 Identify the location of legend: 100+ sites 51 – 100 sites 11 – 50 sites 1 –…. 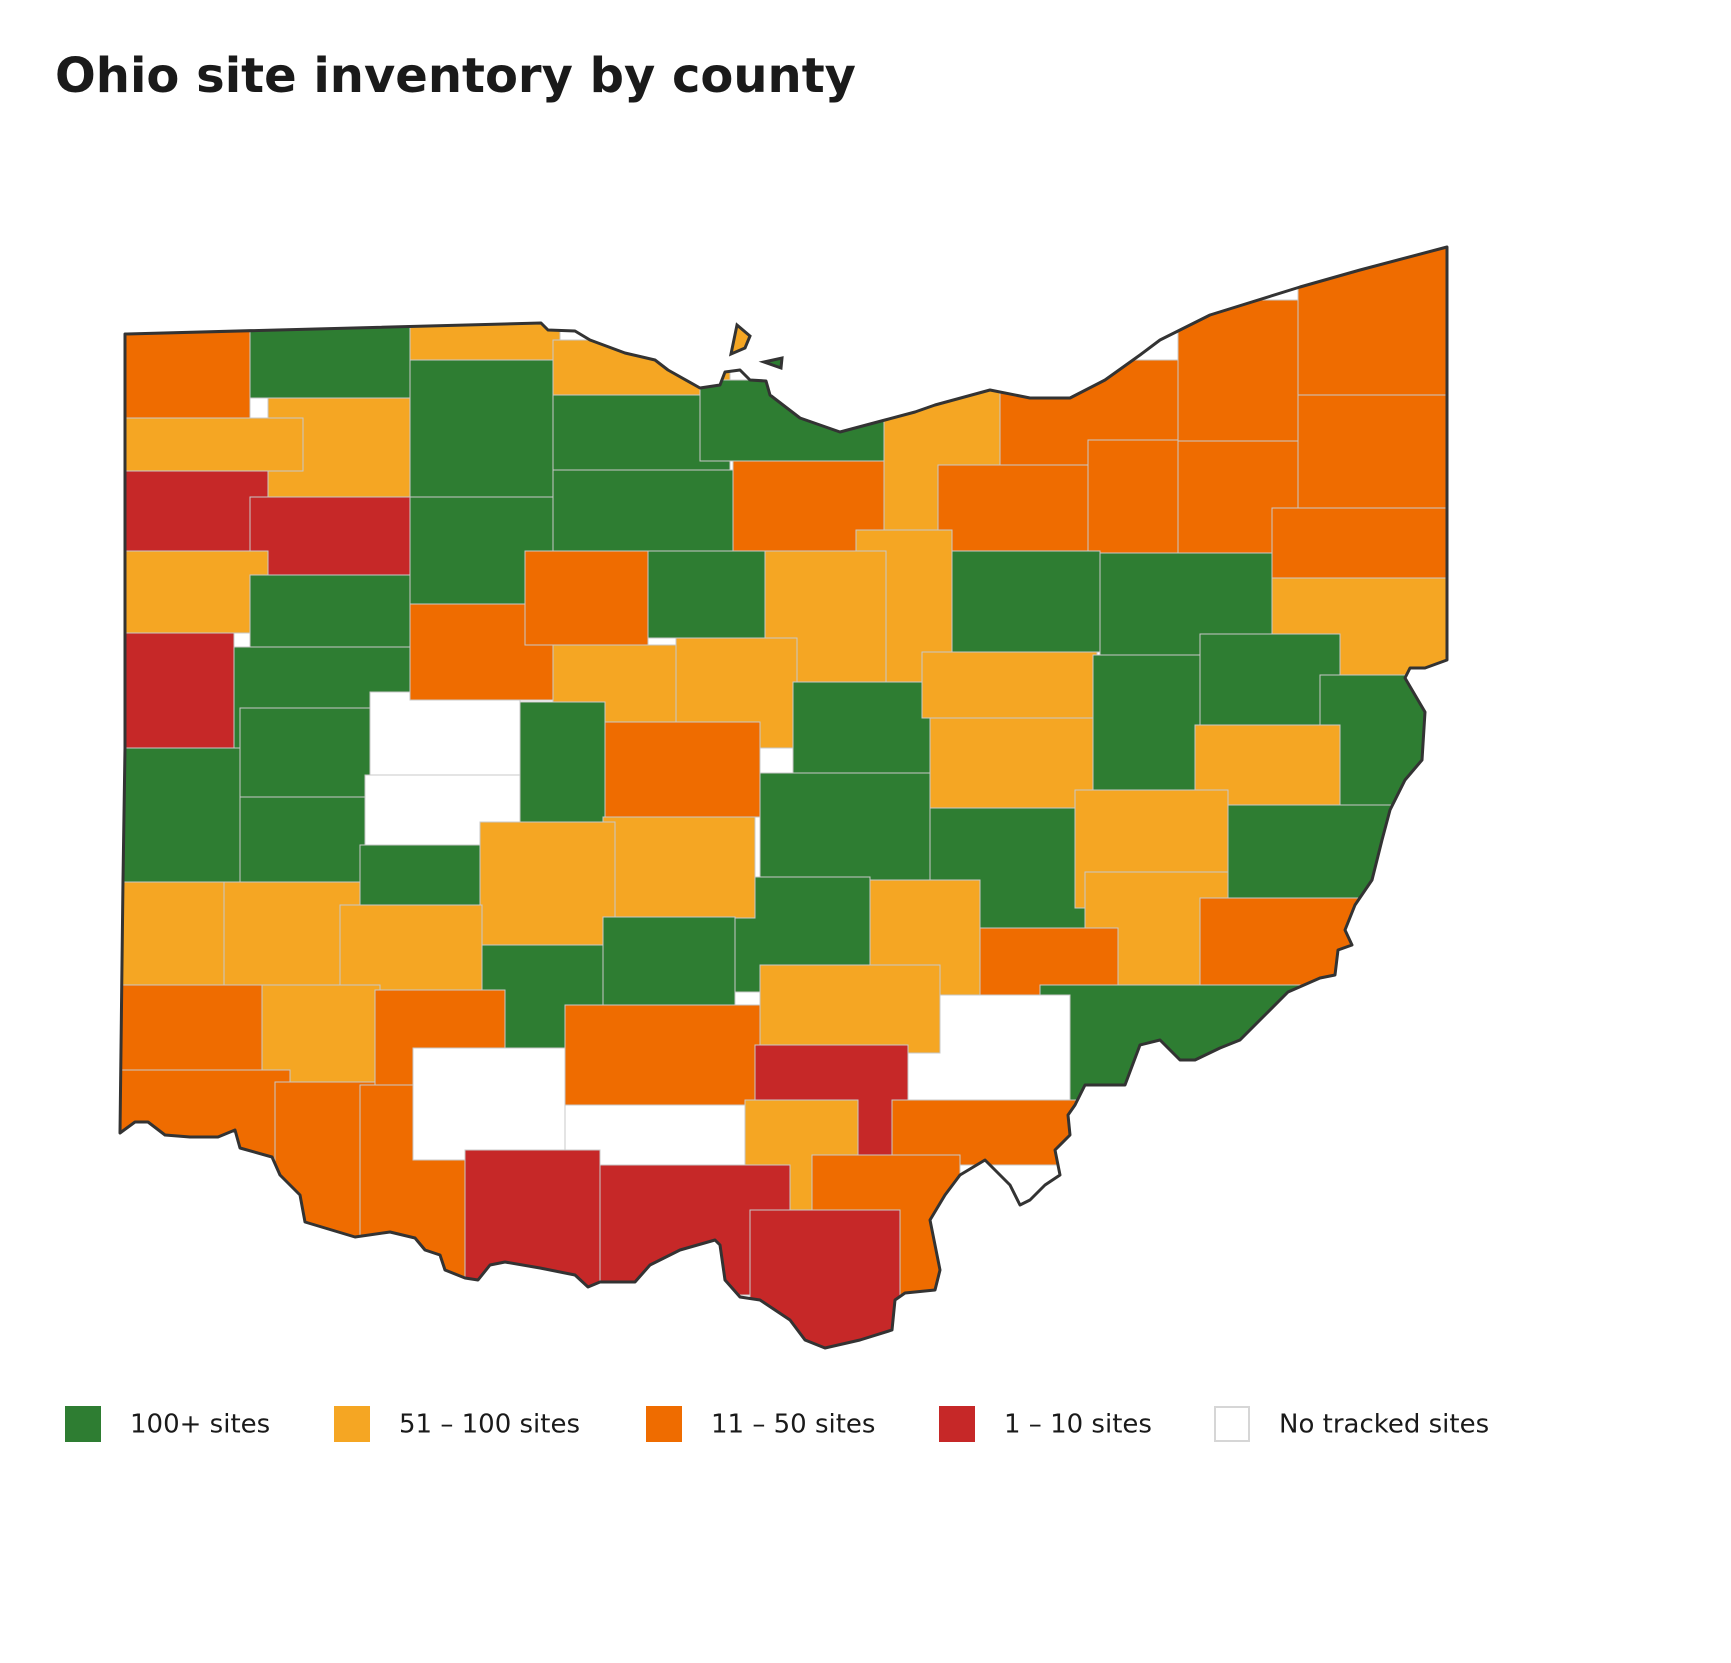
(777, 1424).